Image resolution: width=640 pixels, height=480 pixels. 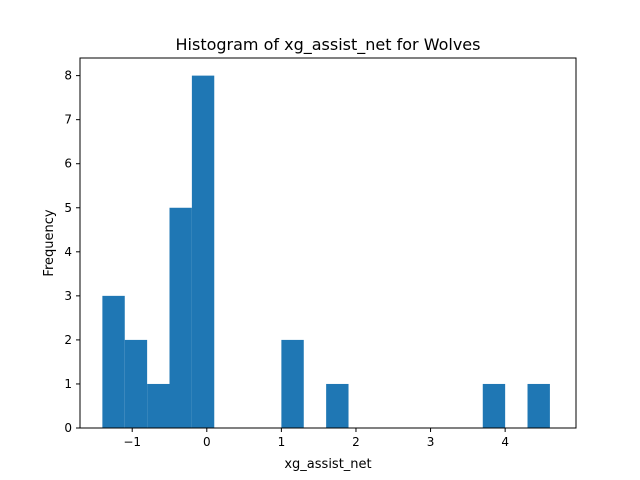 What do you see at coordinates (68, 296) in the screenshot?
I see `y-tick-label: 3` at bounding box center [68, 296].